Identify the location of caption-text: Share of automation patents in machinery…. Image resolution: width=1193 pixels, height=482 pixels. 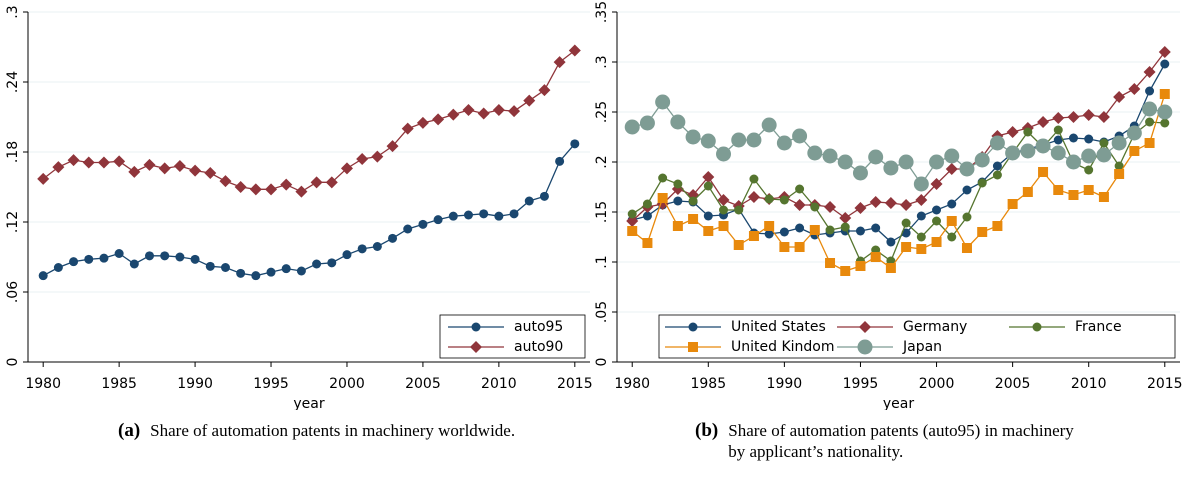
(333, 430).